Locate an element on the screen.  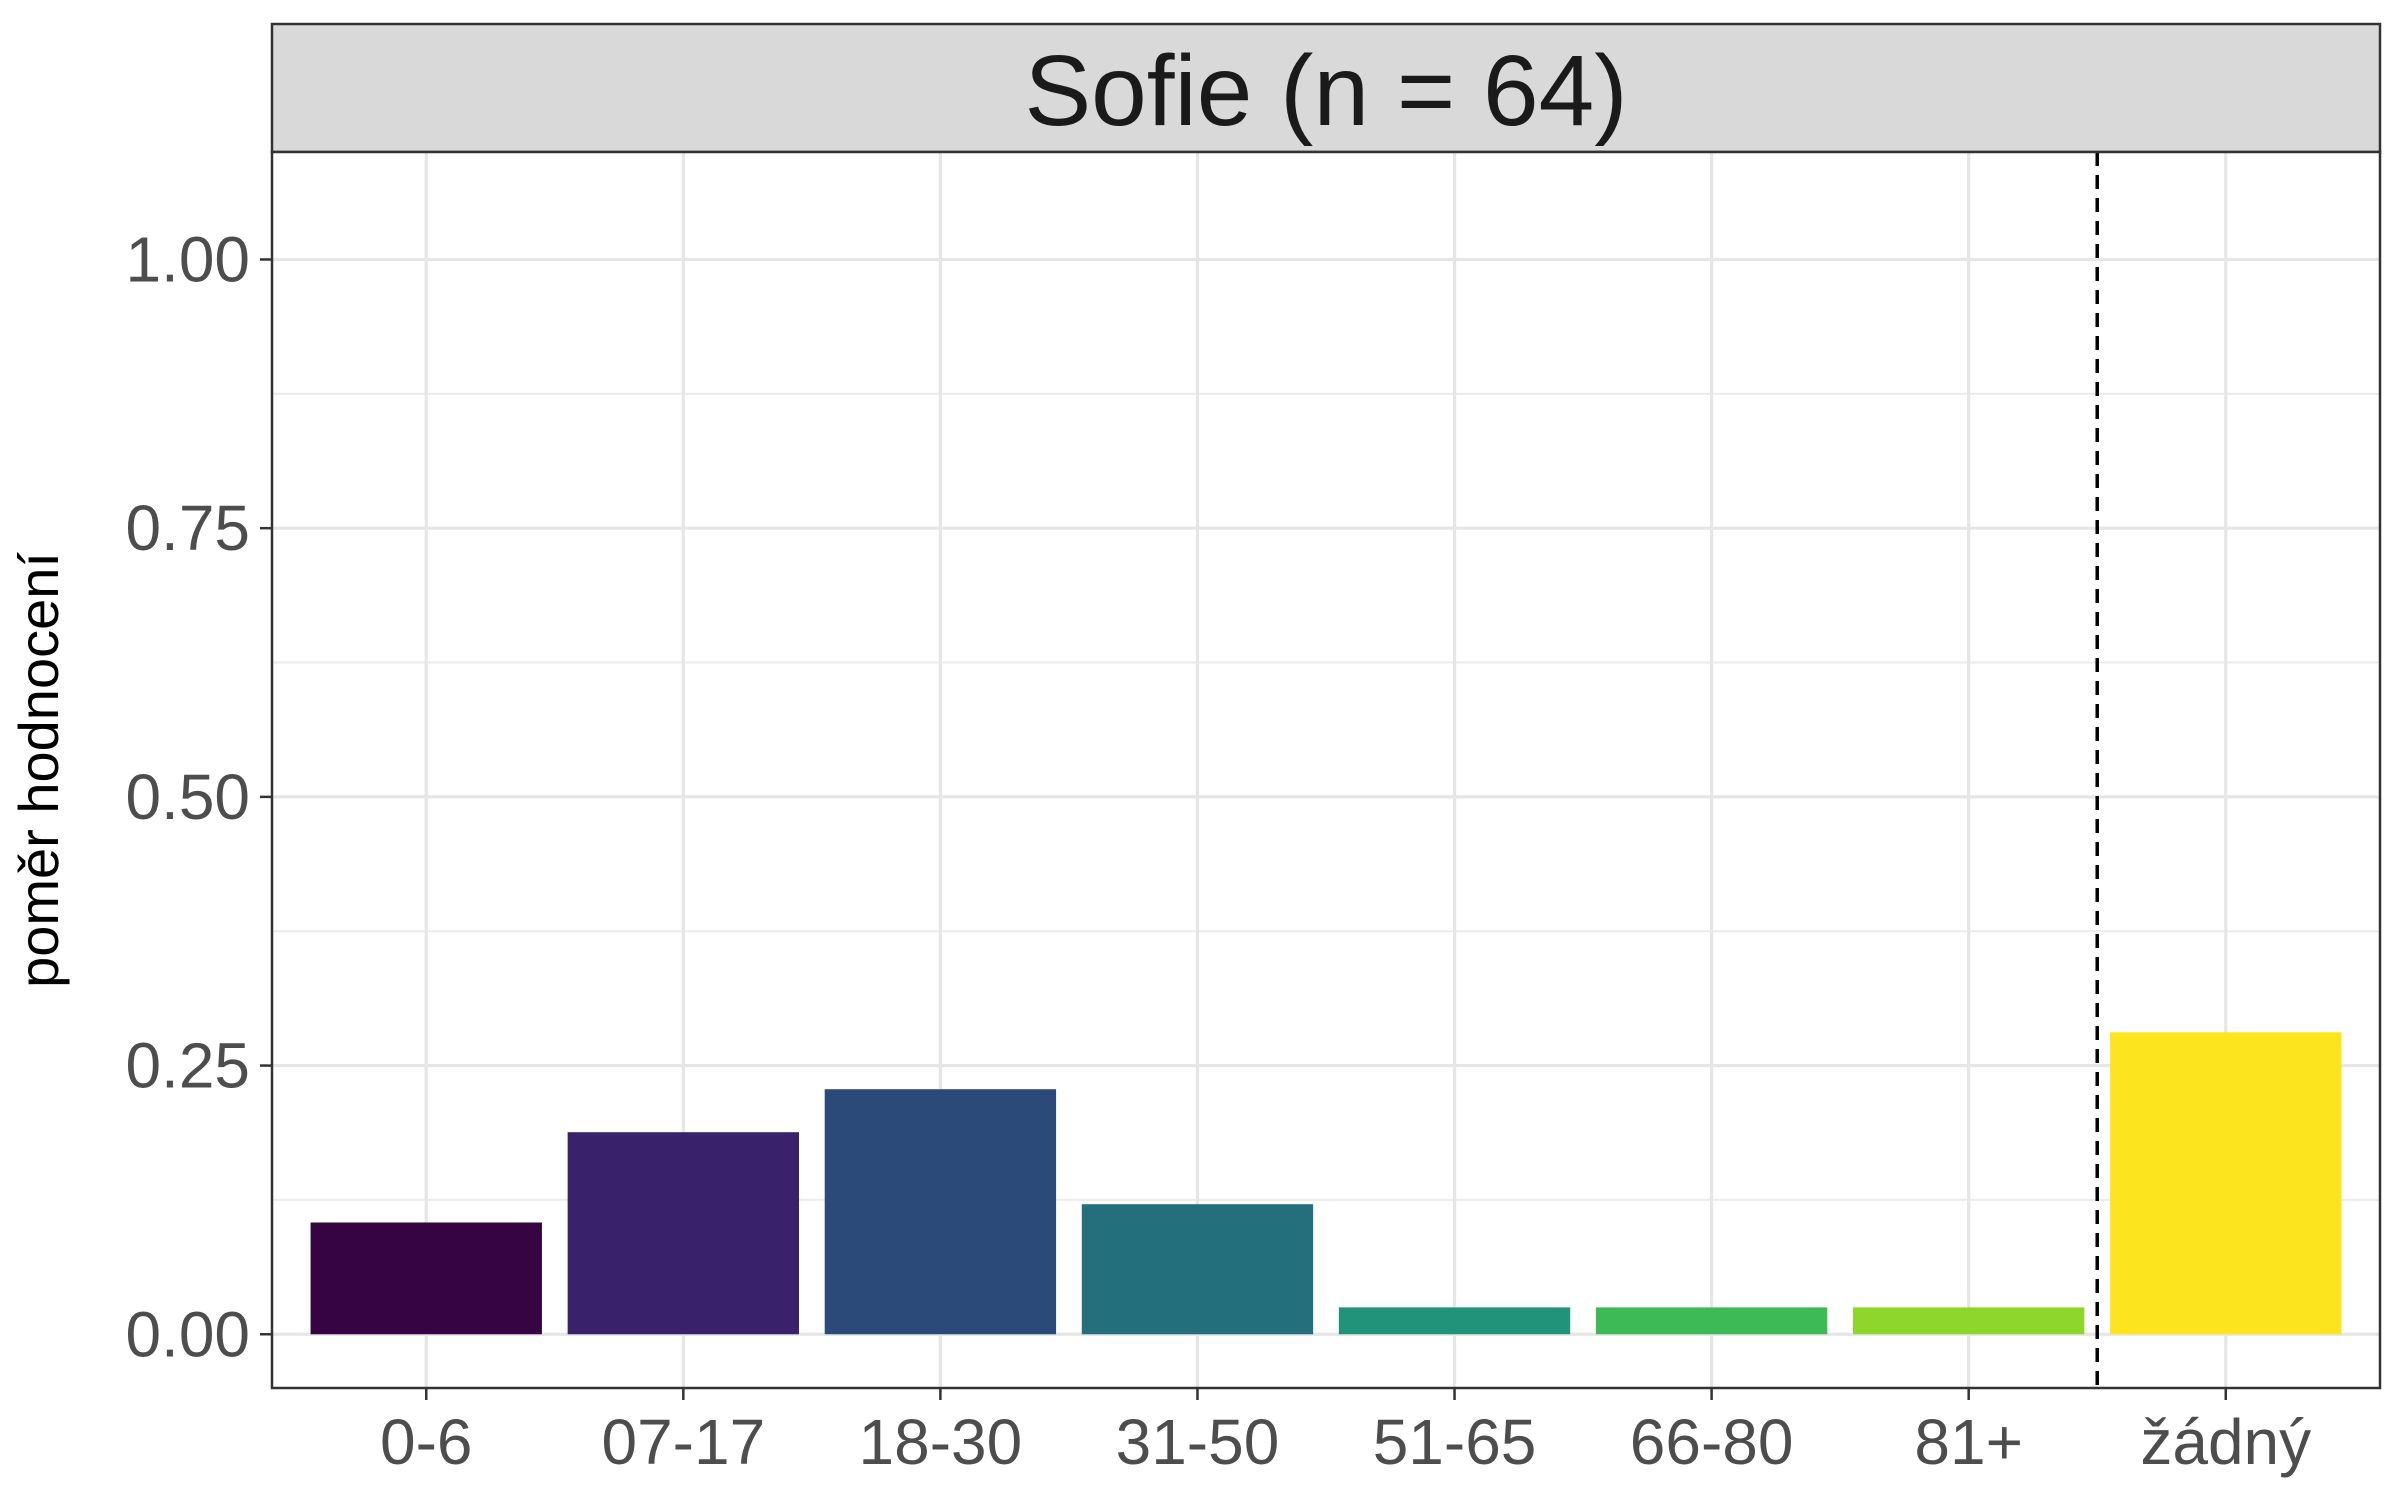
y-axis: 0.00 0.25 0.50 0.75 1.00 is located at coordinates (198, 796).